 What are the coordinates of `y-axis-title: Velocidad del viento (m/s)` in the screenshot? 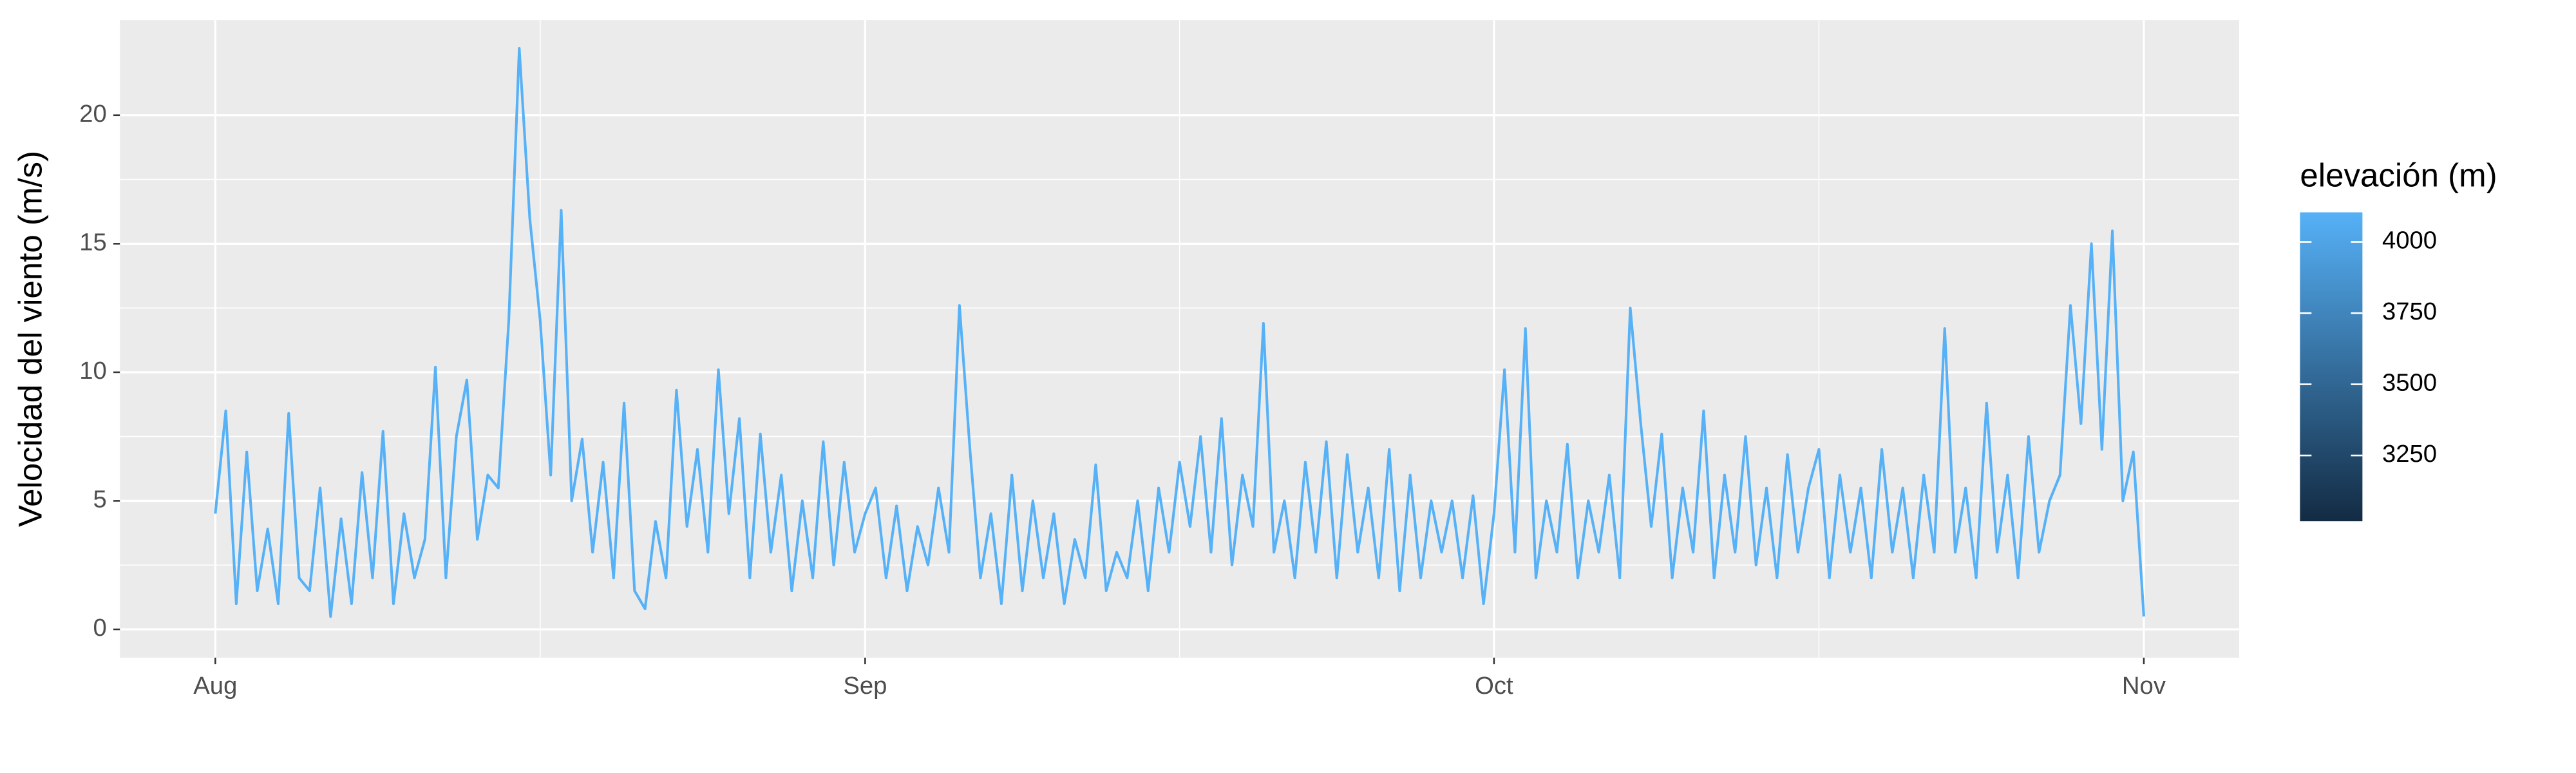 It's located at (30, 339).